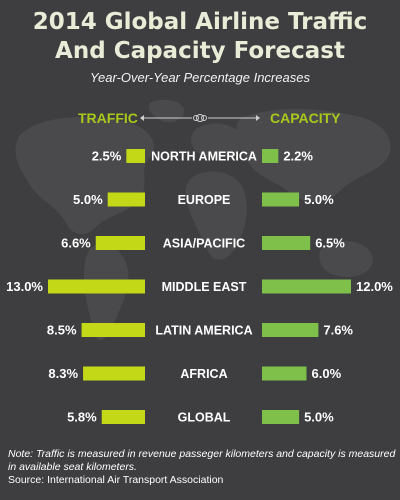 This screenshot has height=500, width=400. What do you see at coordinates (200, 22) in the screenshot?
I see `chart-title-line-1: 2014 Global Airline Traffic` at bounding box center [200, 22].